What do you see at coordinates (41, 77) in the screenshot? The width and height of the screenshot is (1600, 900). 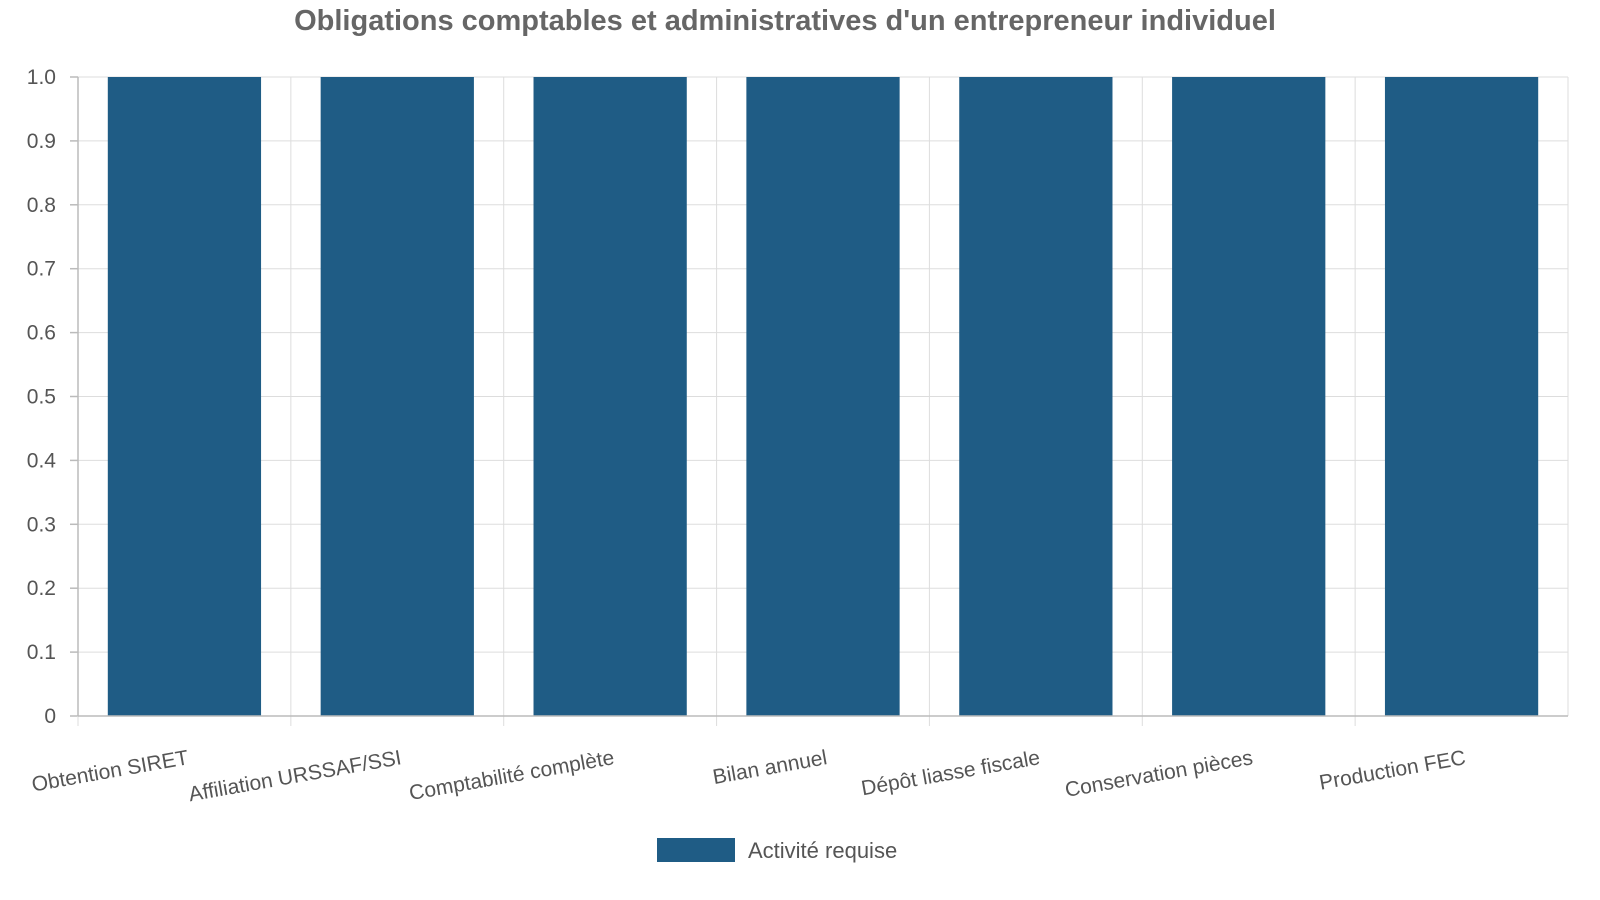 I see `y-tick-label: 1.0` at bounding box center [41, 77].